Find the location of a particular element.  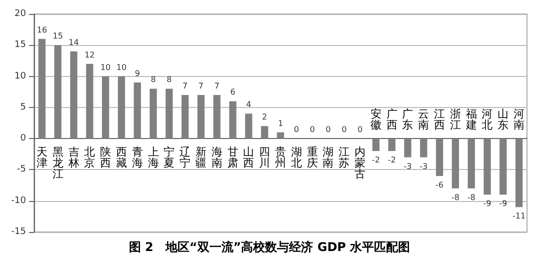

y-tick-label: 15 is located at coordinates (20, 45).